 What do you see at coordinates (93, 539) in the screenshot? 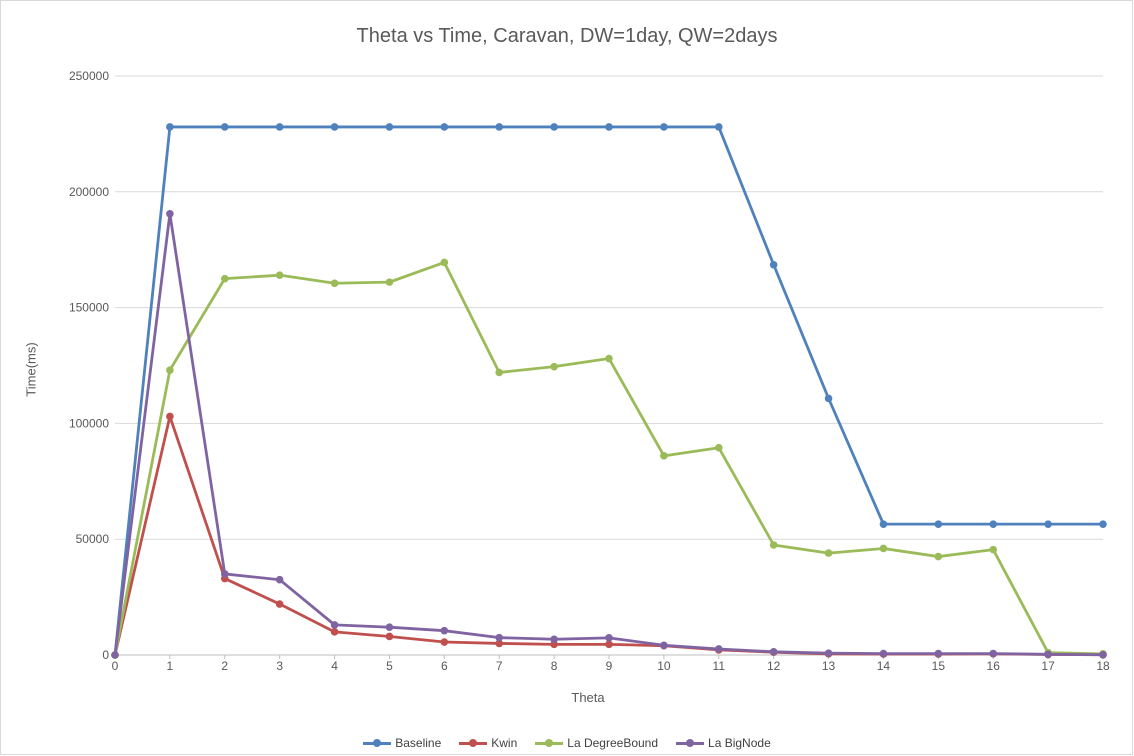
I see `y-tick-label: 50000` at bounding box center [93, 539].